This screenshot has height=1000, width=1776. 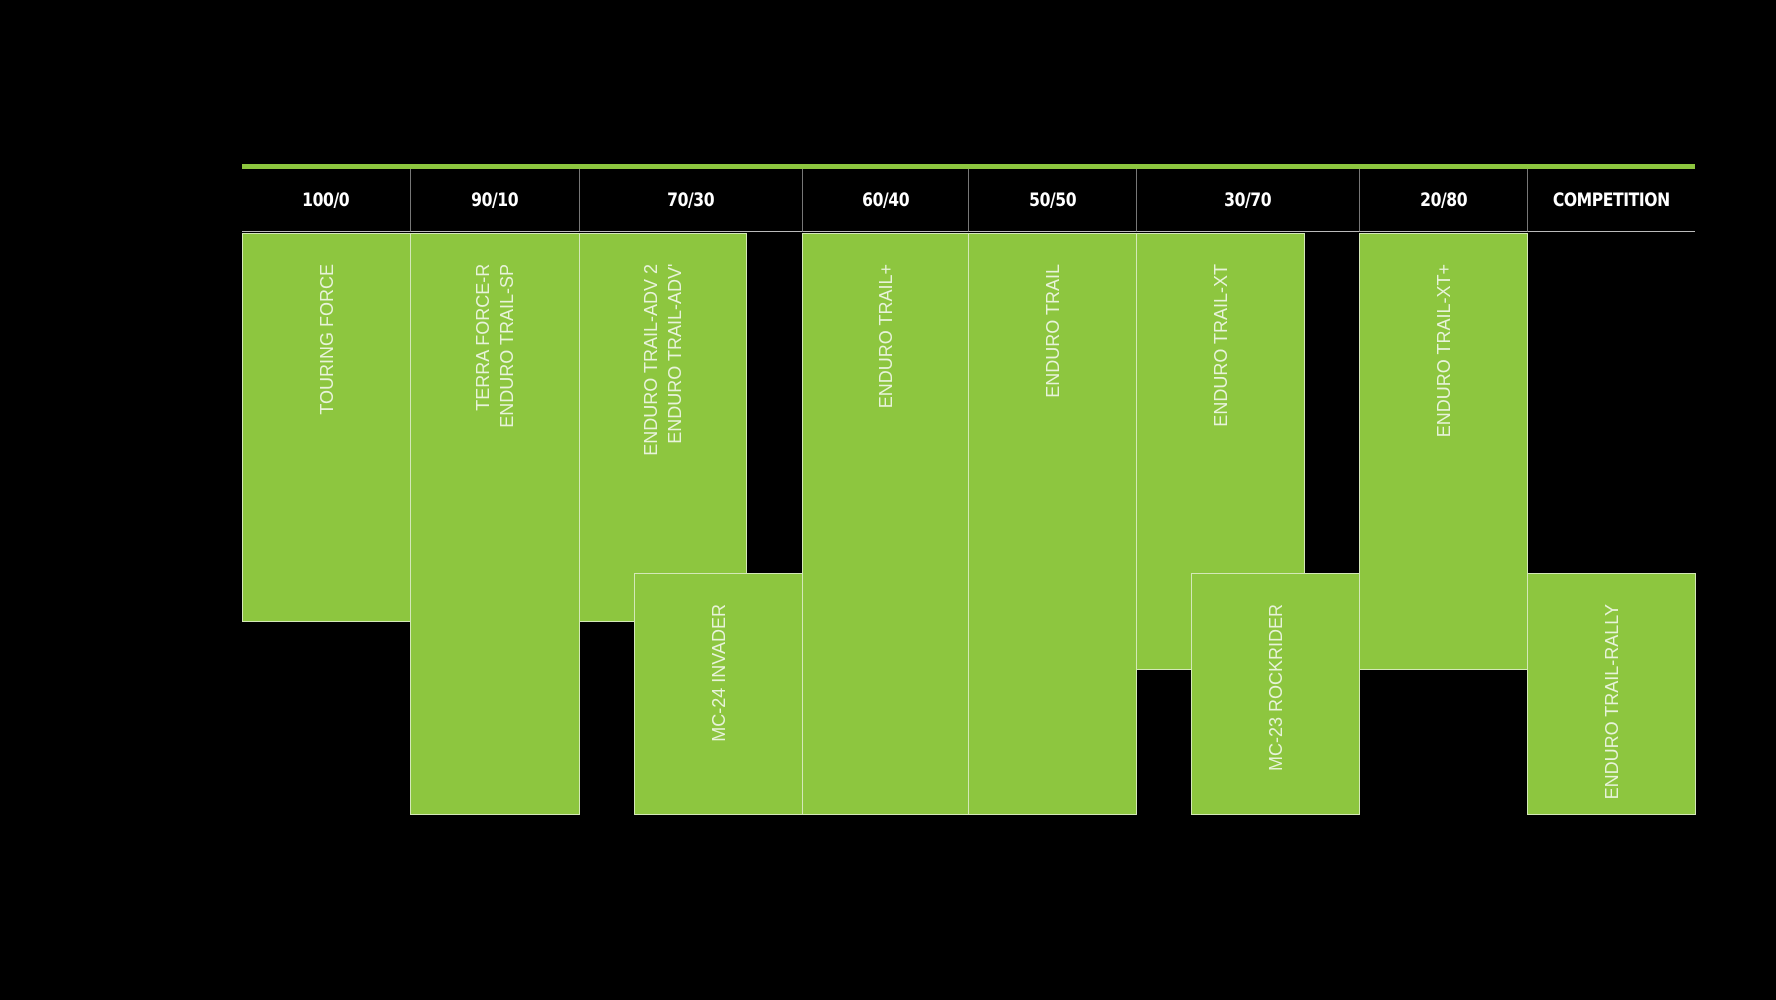 What do you see at coordinates (326, 339) in the screenshot?
I see `tire-label: TOURING FORCE` at bounding box center [326, 339].